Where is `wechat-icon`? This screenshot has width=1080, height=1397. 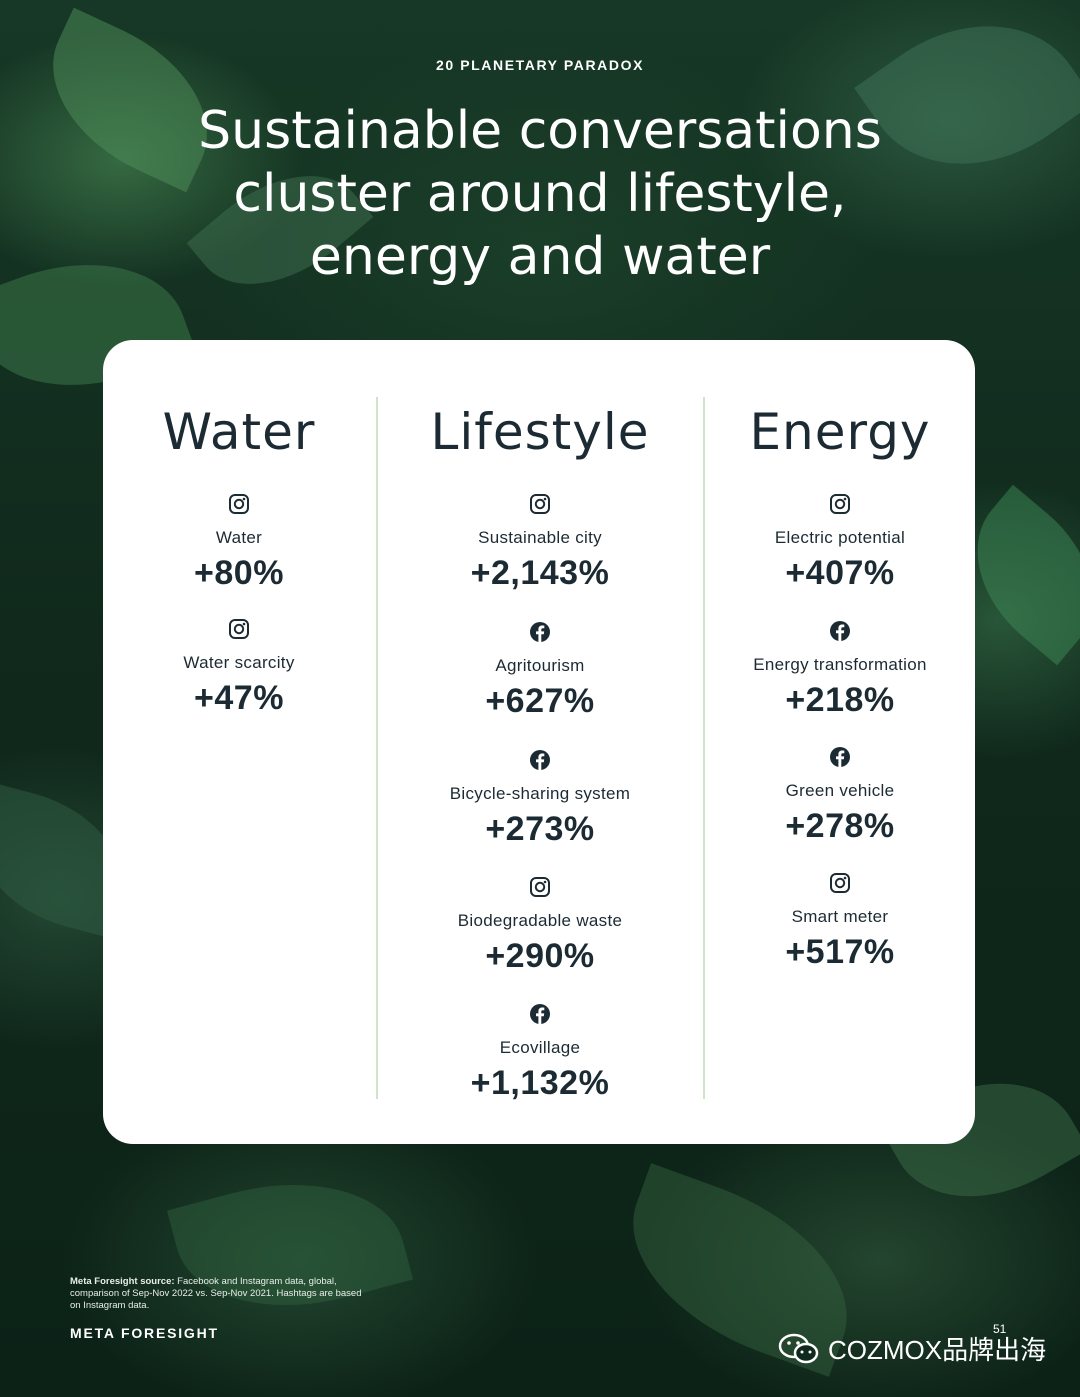
wechat-icon is located at coordinates (798, 1348).